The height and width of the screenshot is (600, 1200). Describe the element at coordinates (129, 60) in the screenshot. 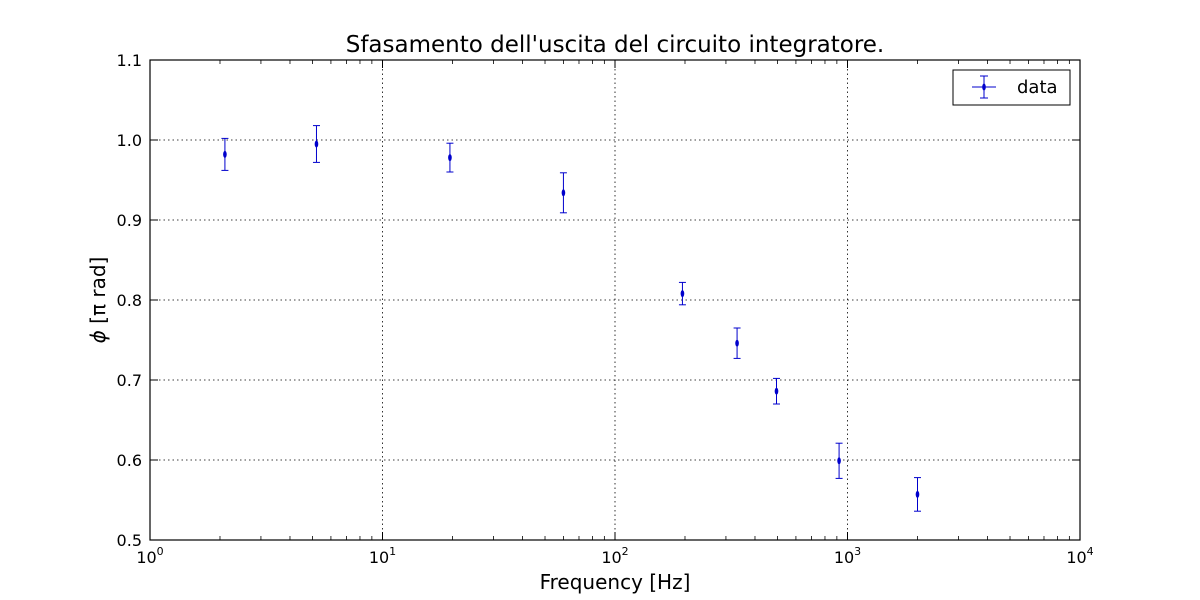

I see `y-tick-label: 1.1` at that location.